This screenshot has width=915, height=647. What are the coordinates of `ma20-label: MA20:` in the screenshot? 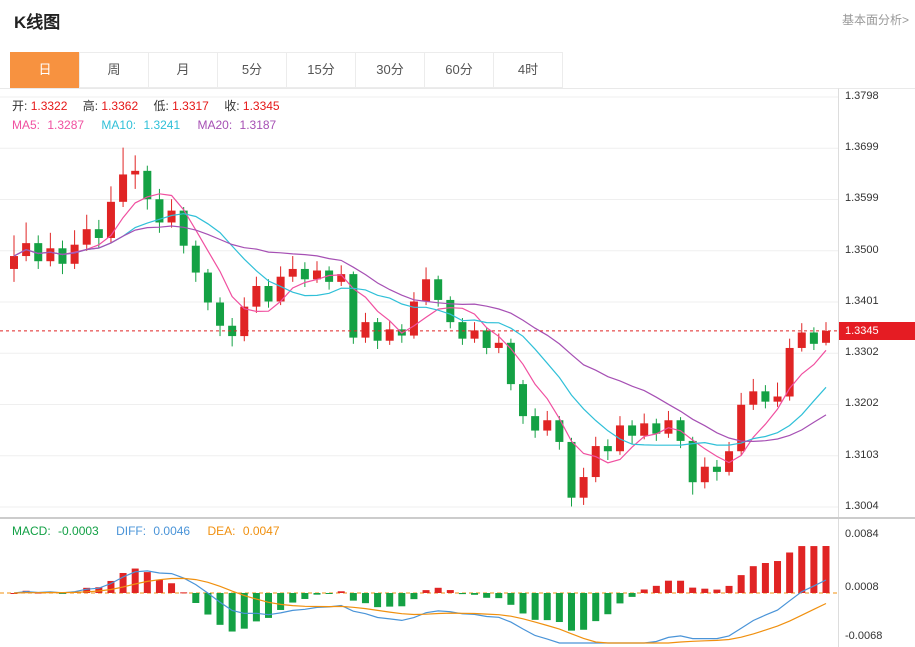 It's located at (215, 125).